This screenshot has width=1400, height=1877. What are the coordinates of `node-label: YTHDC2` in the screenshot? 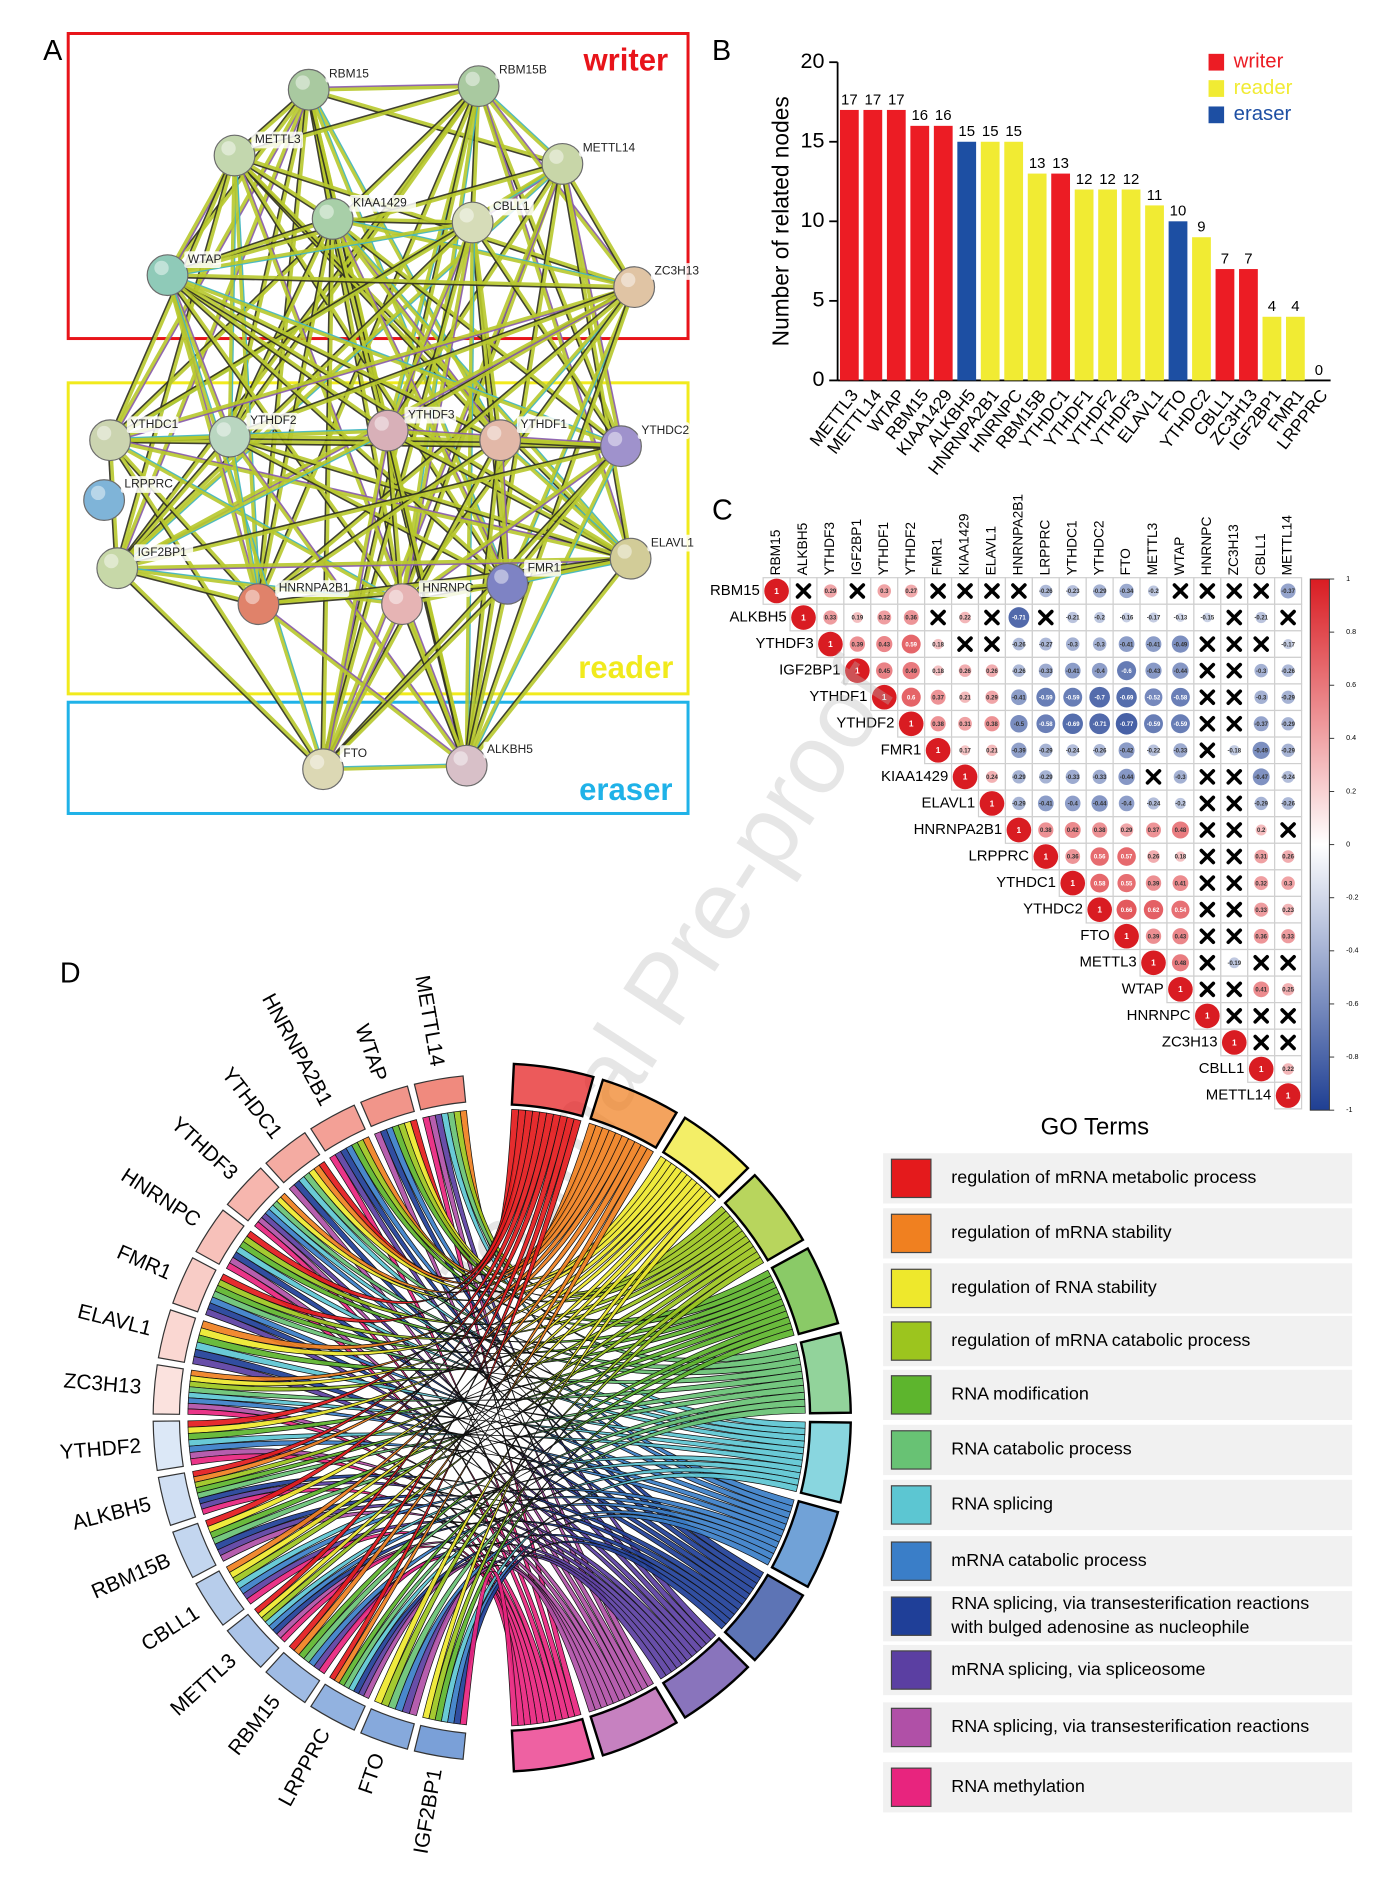 It's located at (665, 430).